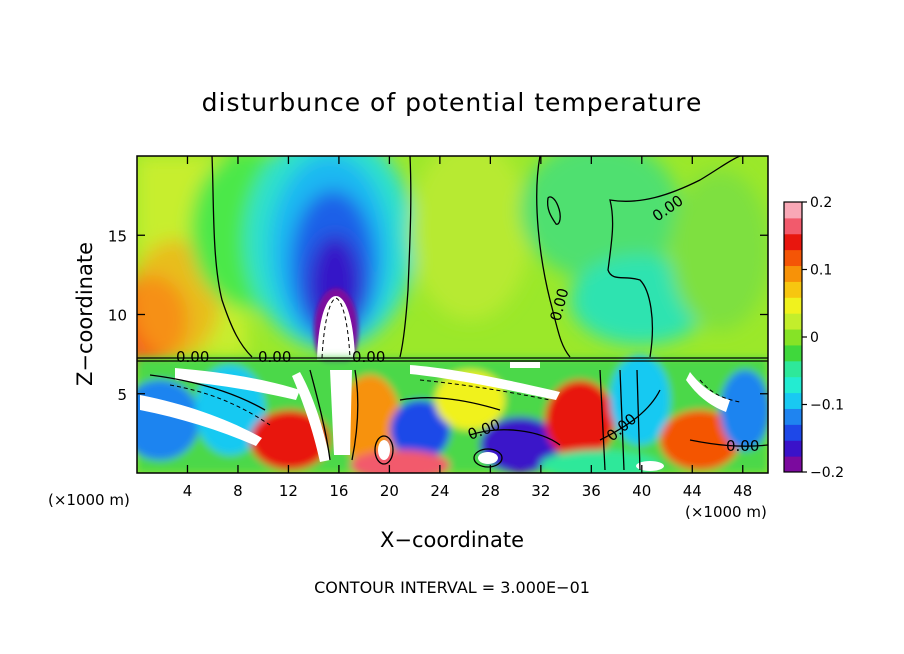  What do you see at coordinates (117, 236) in the screenshot?
I see `y-tick-label: 15` at bounding box center [117, 236].